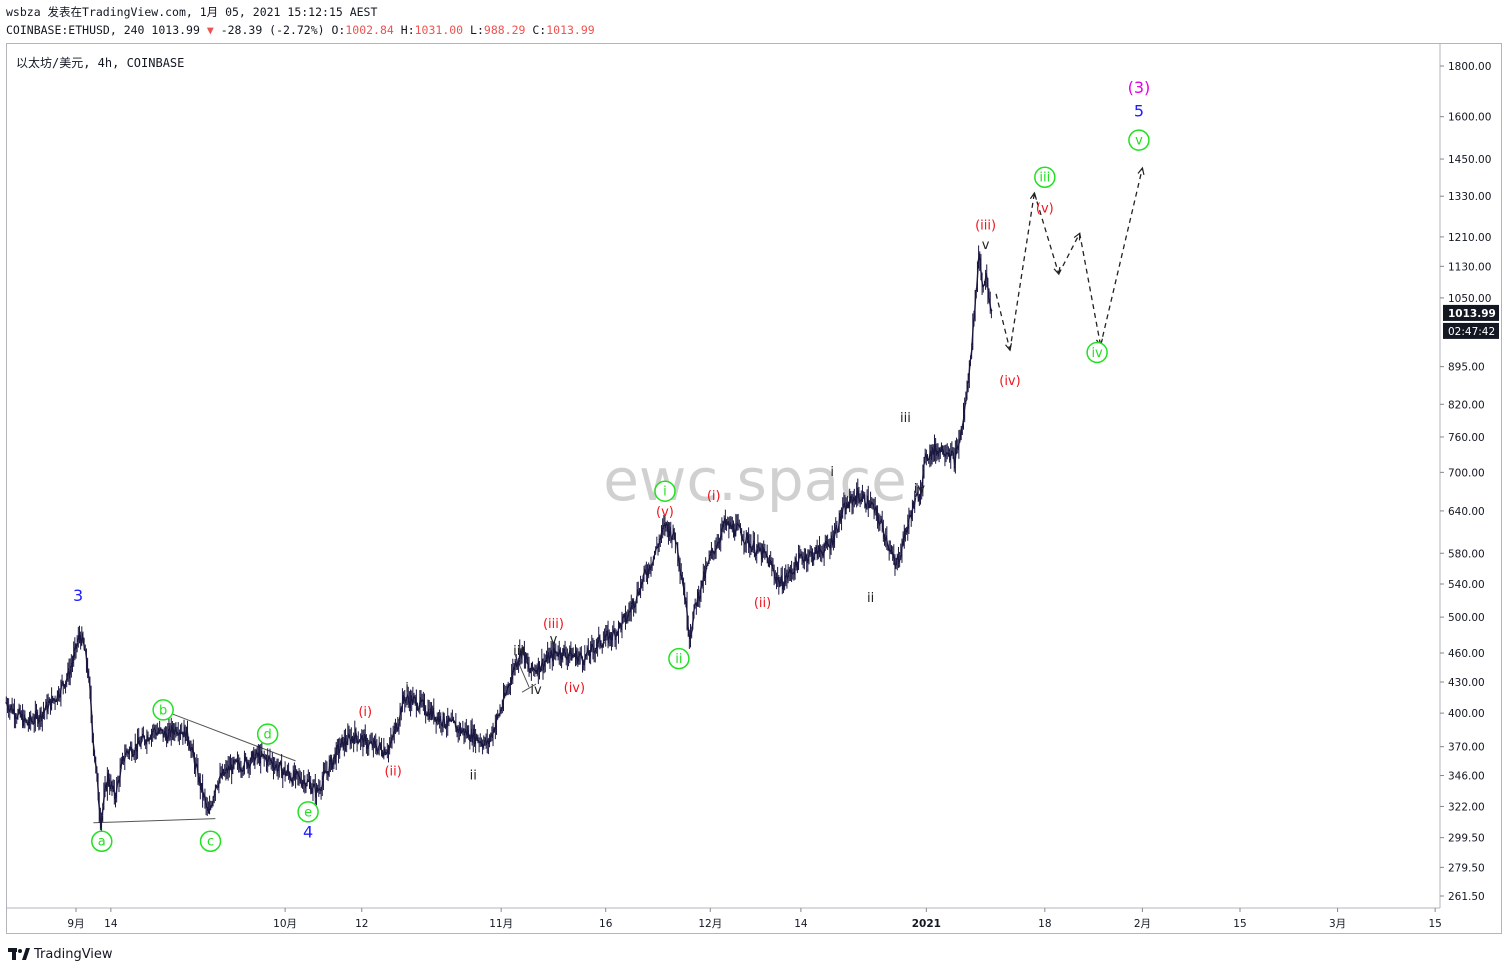  What do you see at coordinates (1466, 368) in the screenshot?
I see `y-tick-label: 895.00` at bounding box center [1466, 368].